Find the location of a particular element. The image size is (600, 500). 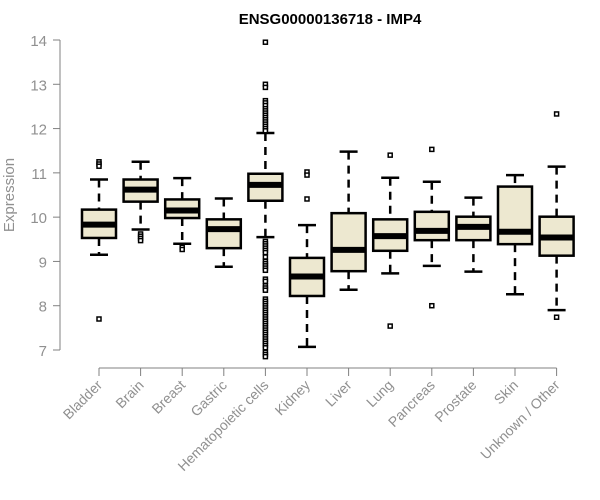

x-tick-label: Skin is located at coordinates (506, 392).